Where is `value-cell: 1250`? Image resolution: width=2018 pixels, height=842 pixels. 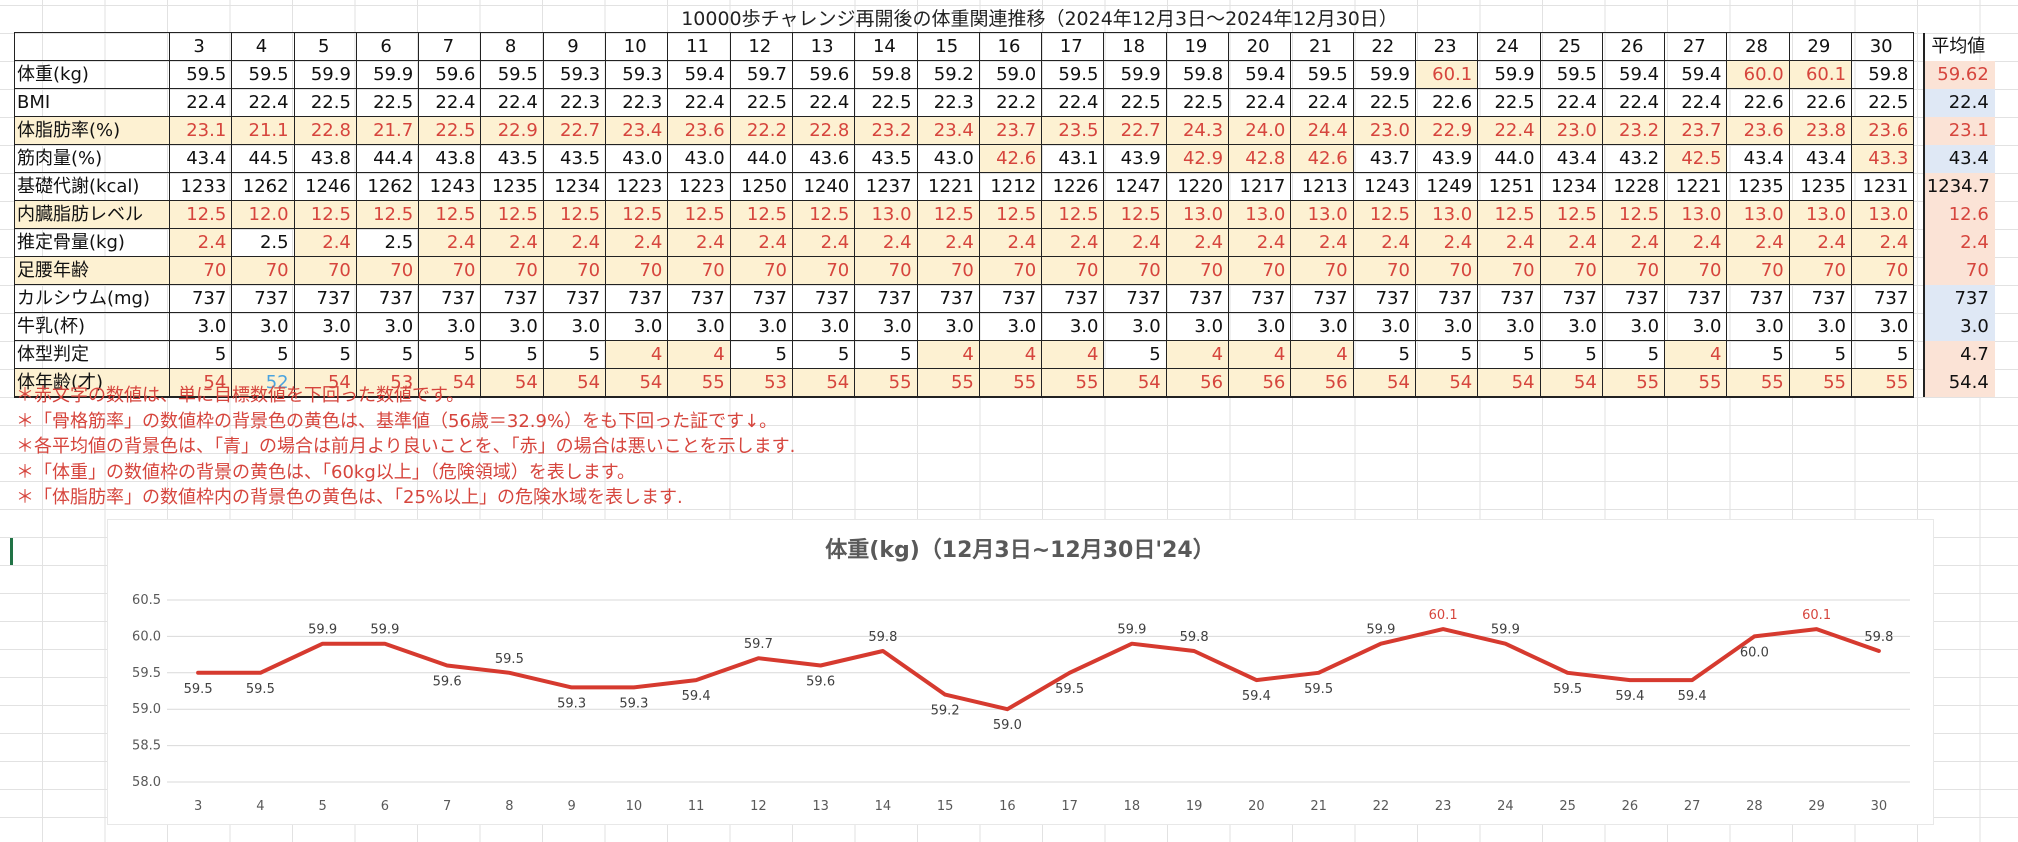 value-cell: 1250 is located at coordinates (761, 186).